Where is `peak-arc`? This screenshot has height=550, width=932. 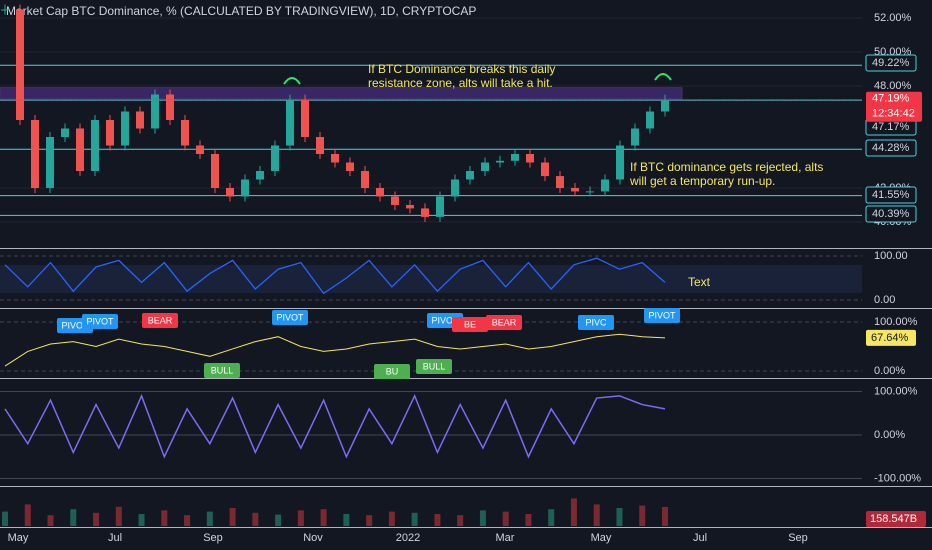
peak-arc is located at coordinates (663, 77).